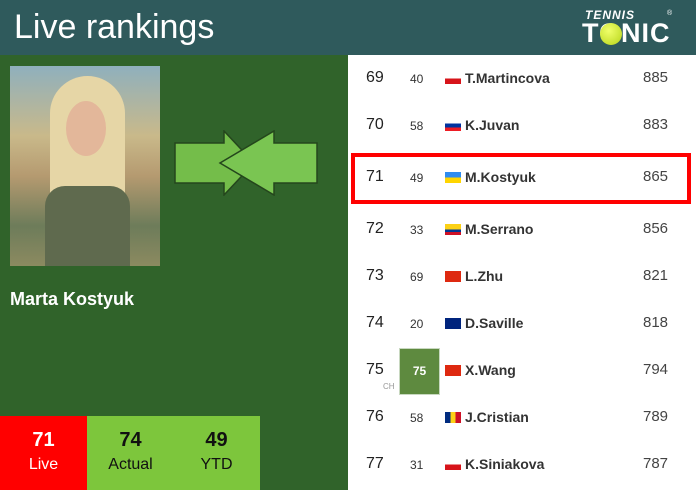  I want to click on ranking-row: 75 X.Wang 794, so click(522, 371).